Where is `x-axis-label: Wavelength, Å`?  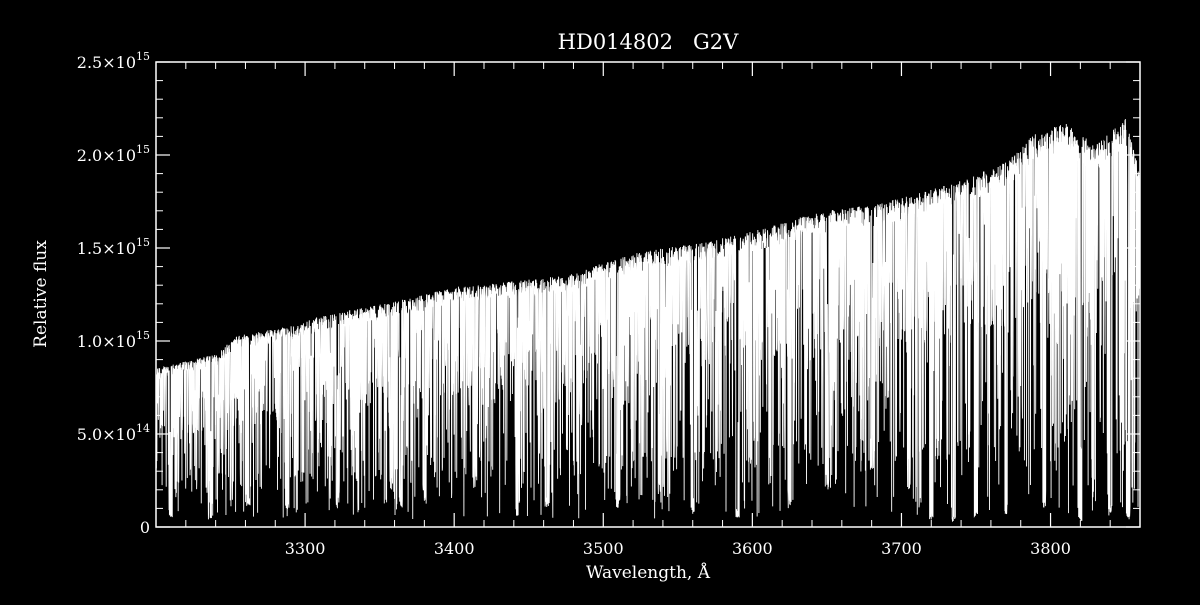
x-axis-label: Wavelength, Å is located at coordinates (648, 572).